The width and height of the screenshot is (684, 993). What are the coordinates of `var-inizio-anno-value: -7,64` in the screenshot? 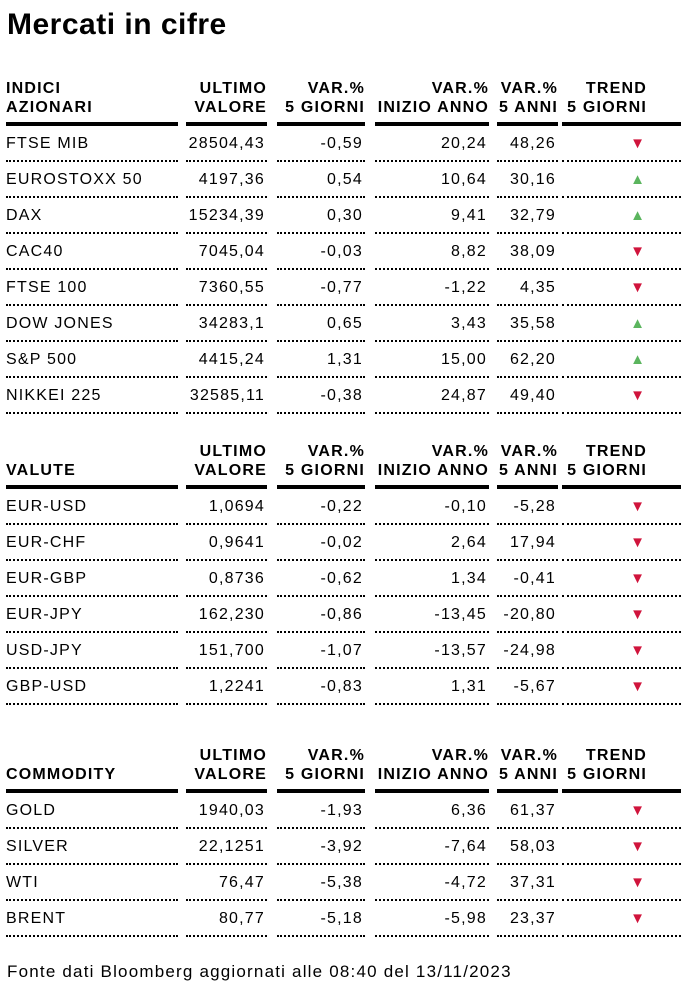 It's located at (432, 847).